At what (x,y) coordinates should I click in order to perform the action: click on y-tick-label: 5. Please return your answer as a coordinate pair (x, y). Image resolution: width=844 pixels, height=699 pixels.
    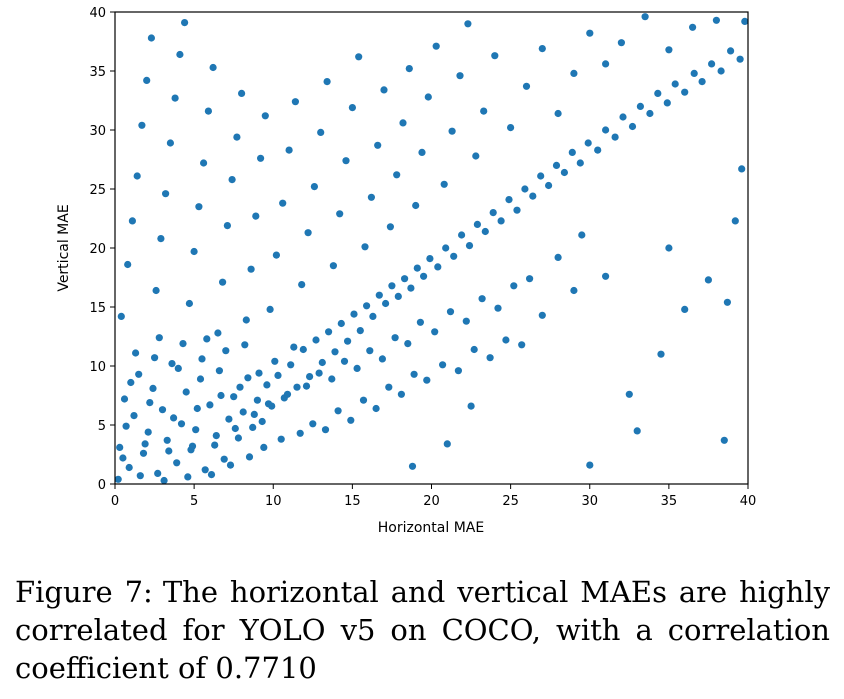
    Looking at the image, I should click on (102, 426).